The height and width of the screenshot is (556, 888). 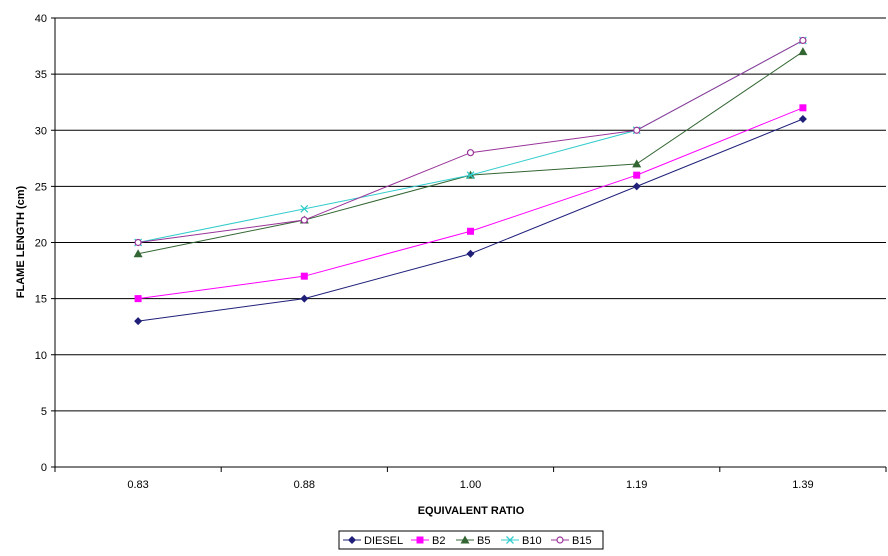 What do you see at coordinates (41, 300) in the screenshot?
I see `y-tick-label: 15` at bounding box center [41, 300].